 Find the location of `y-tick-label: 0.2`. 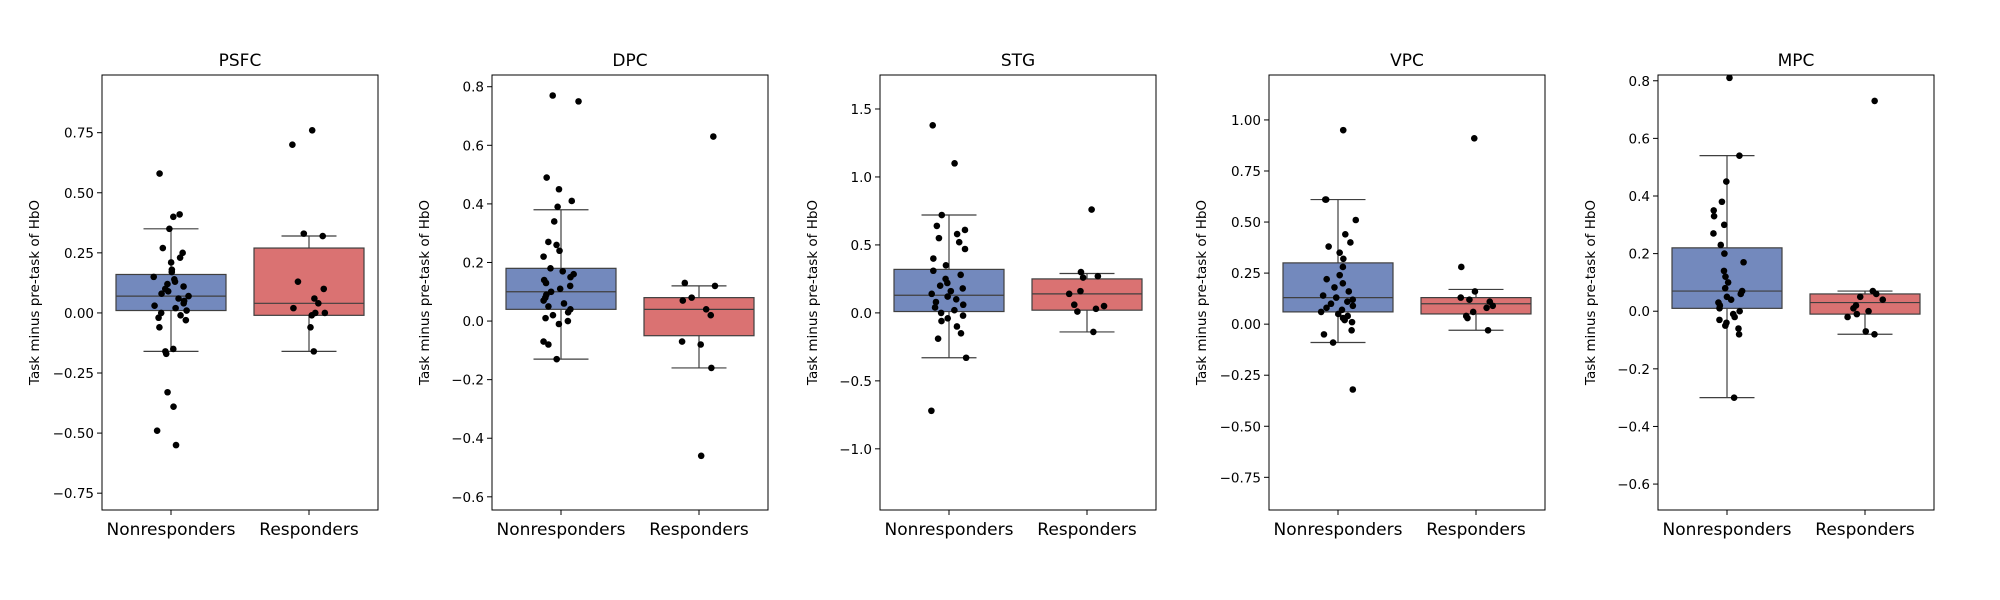

y-tick-label: 0.2 is located at coordinates (1639, 255).